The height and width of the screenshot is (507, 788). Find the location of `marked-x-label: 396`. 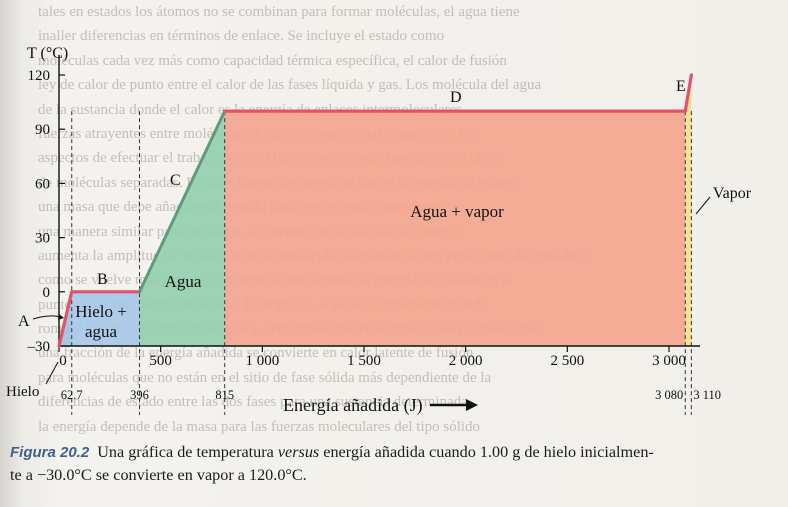

marked-x-label: 396 is located at coordinates (139, 395).